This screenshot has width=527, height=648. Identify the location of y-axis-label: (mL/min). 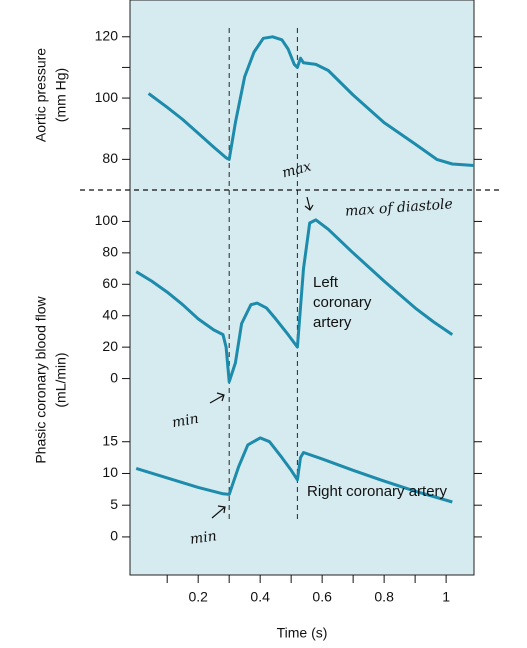
(61, 379).